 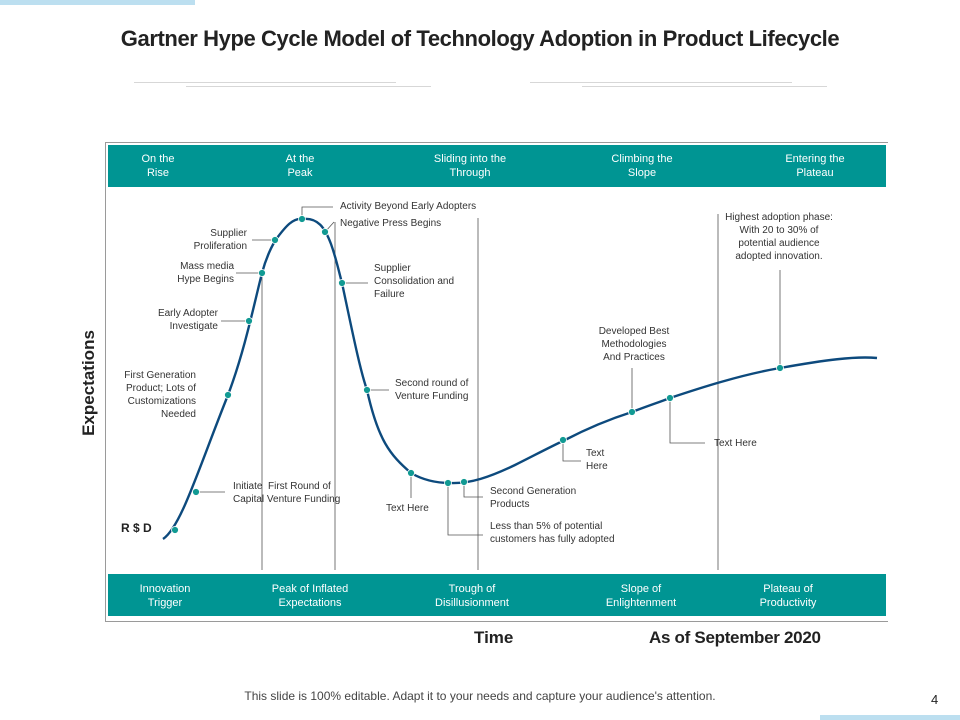 What do you see at coordinates (136, 528) in the screenshot?
I see `rsd-label: R $ D` at bounding box center [136, 528].